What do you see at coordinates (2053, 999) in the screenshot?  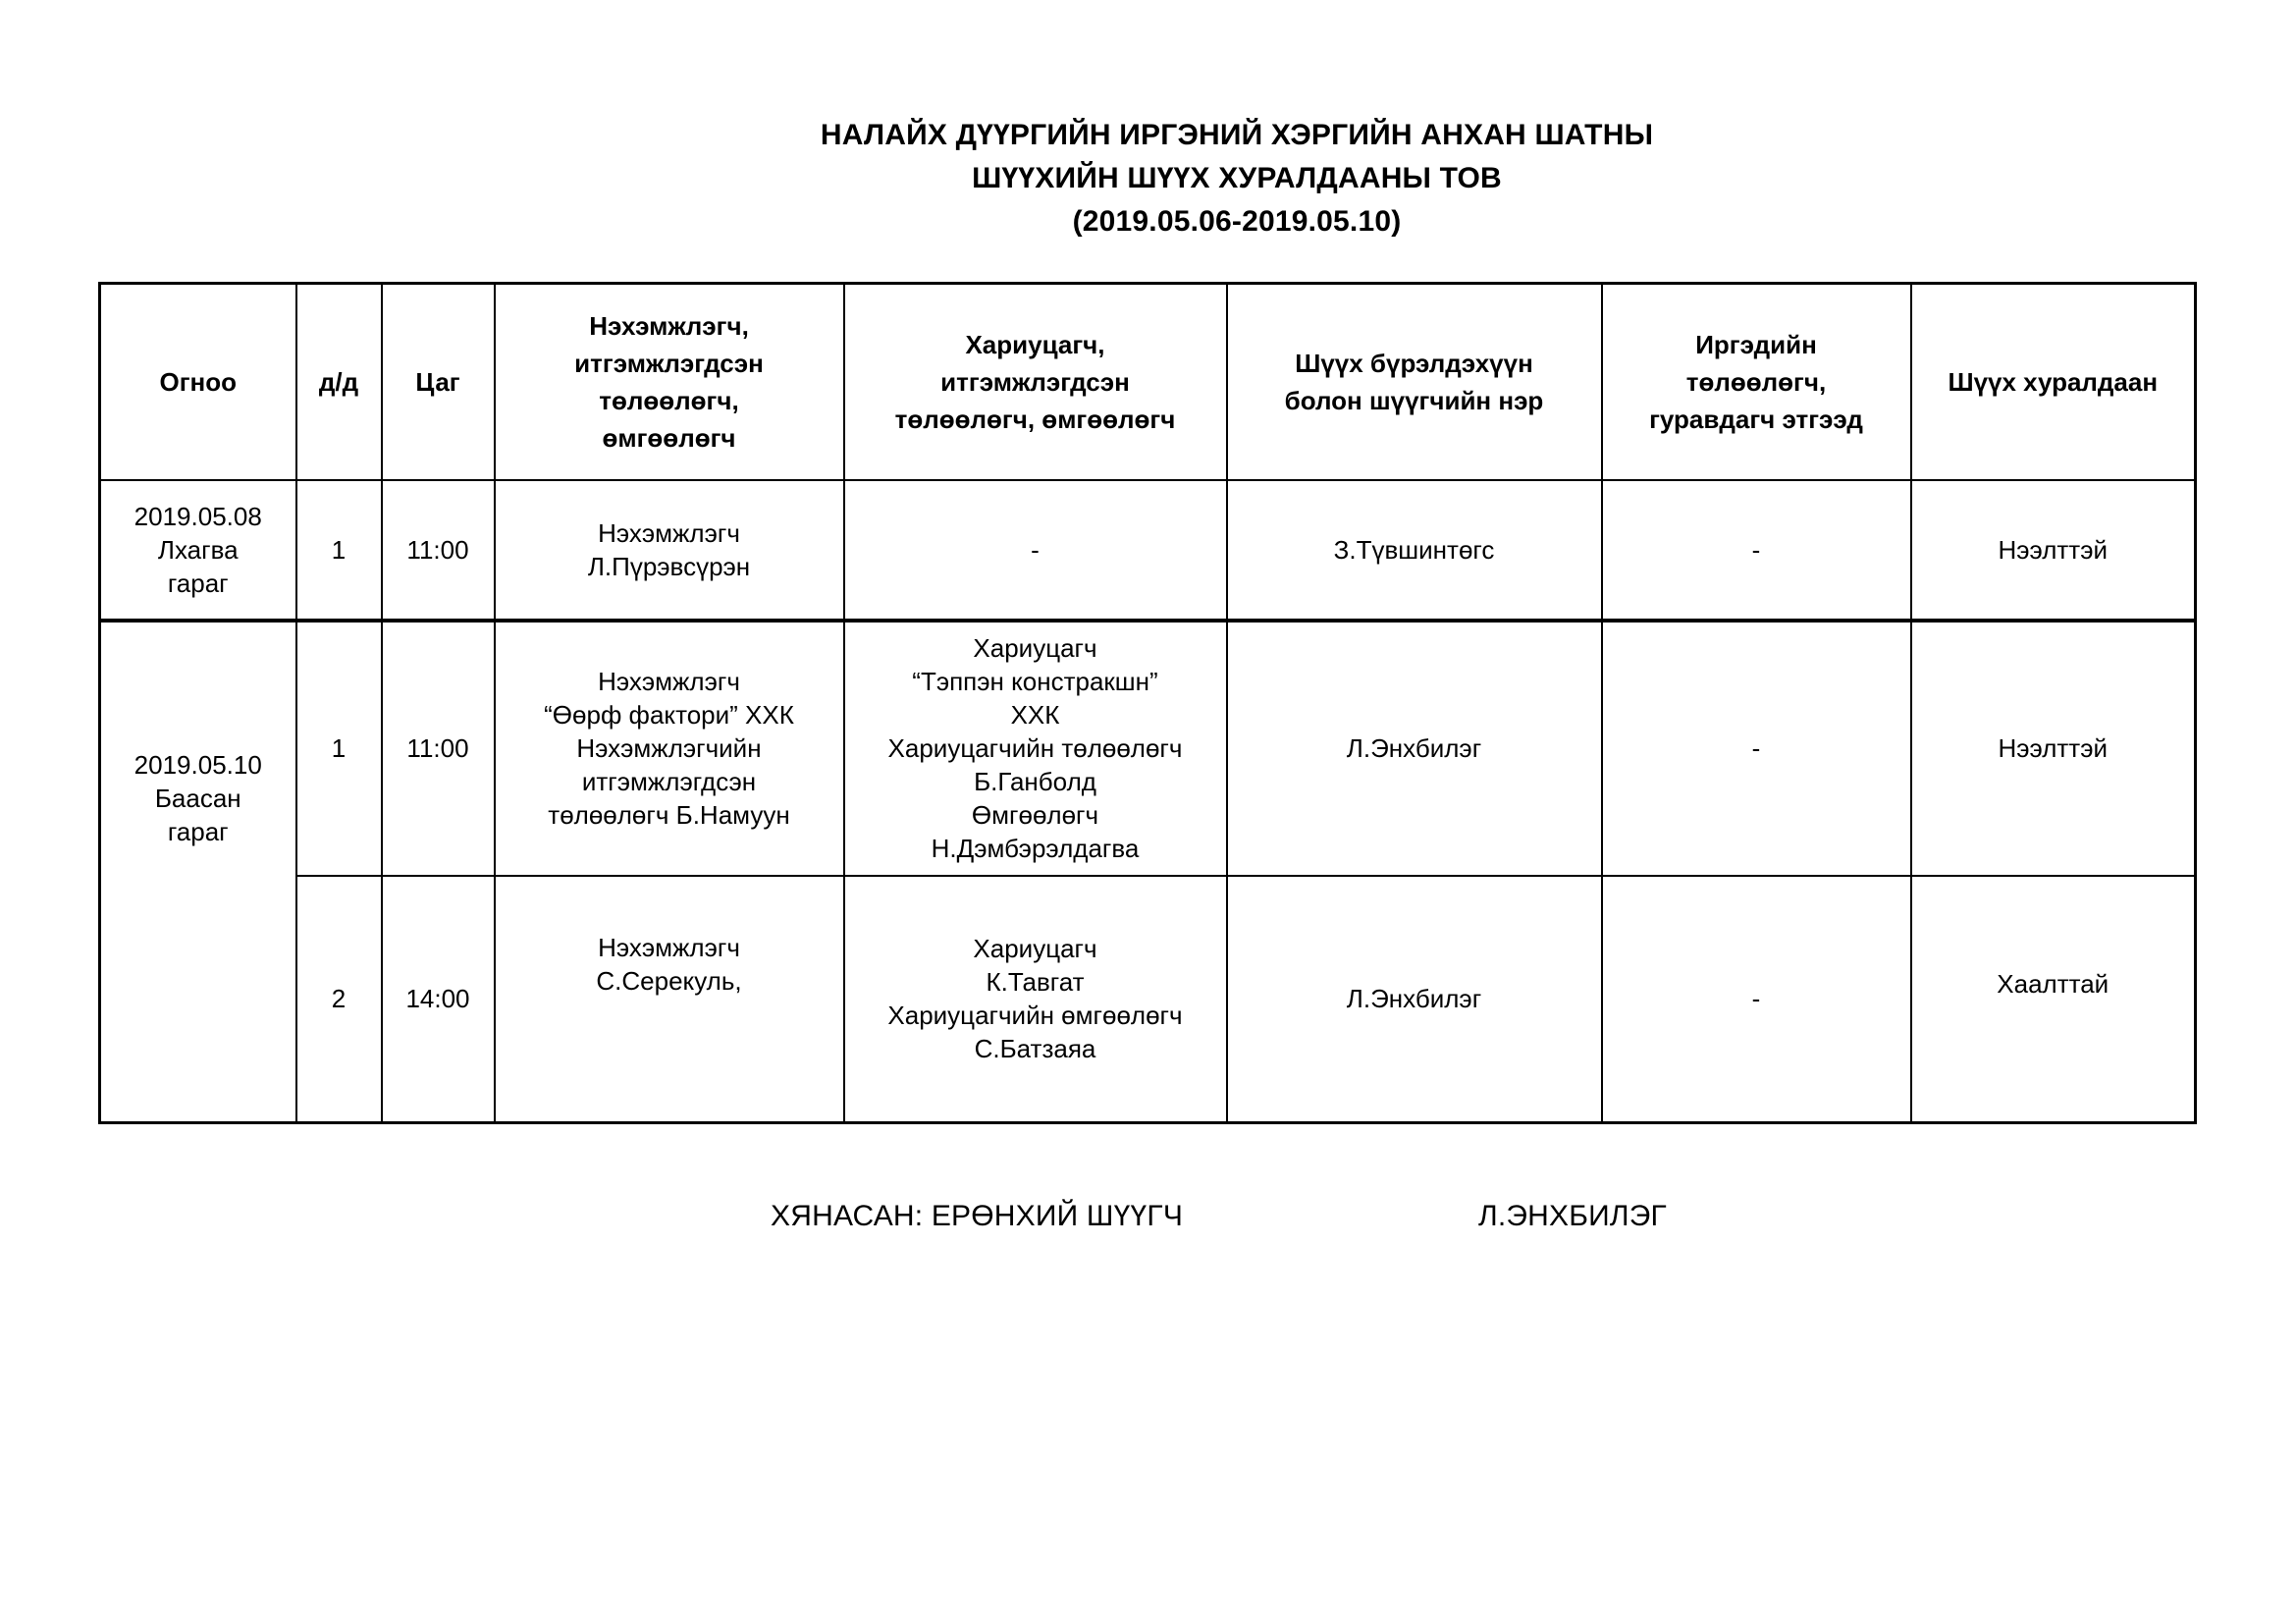 I see `cell-hearing-type: Хаалттай` at bounding box center [2053, 999].